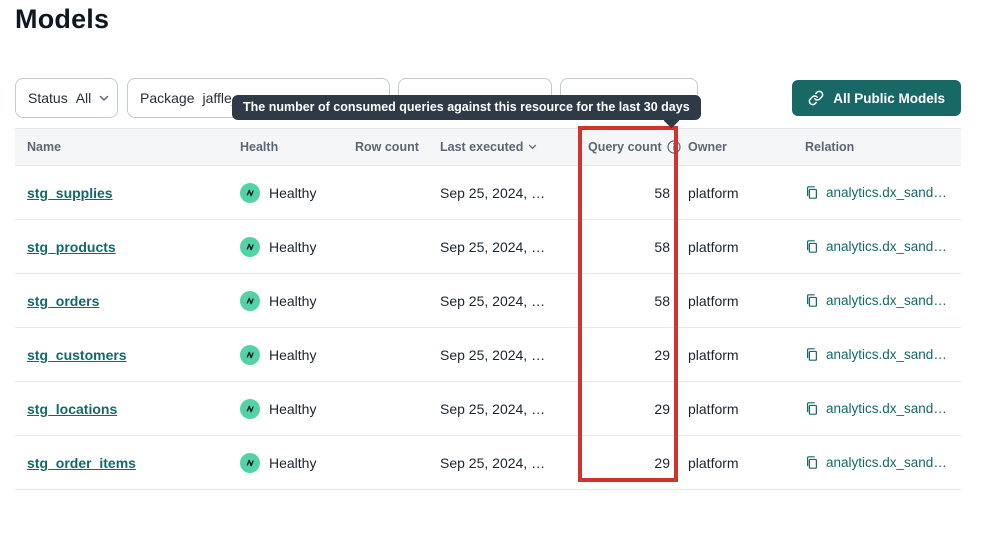  Describe the element at coordinates (259, 147) in the screenshot. I see `column-header-health-label: Health` at that location.